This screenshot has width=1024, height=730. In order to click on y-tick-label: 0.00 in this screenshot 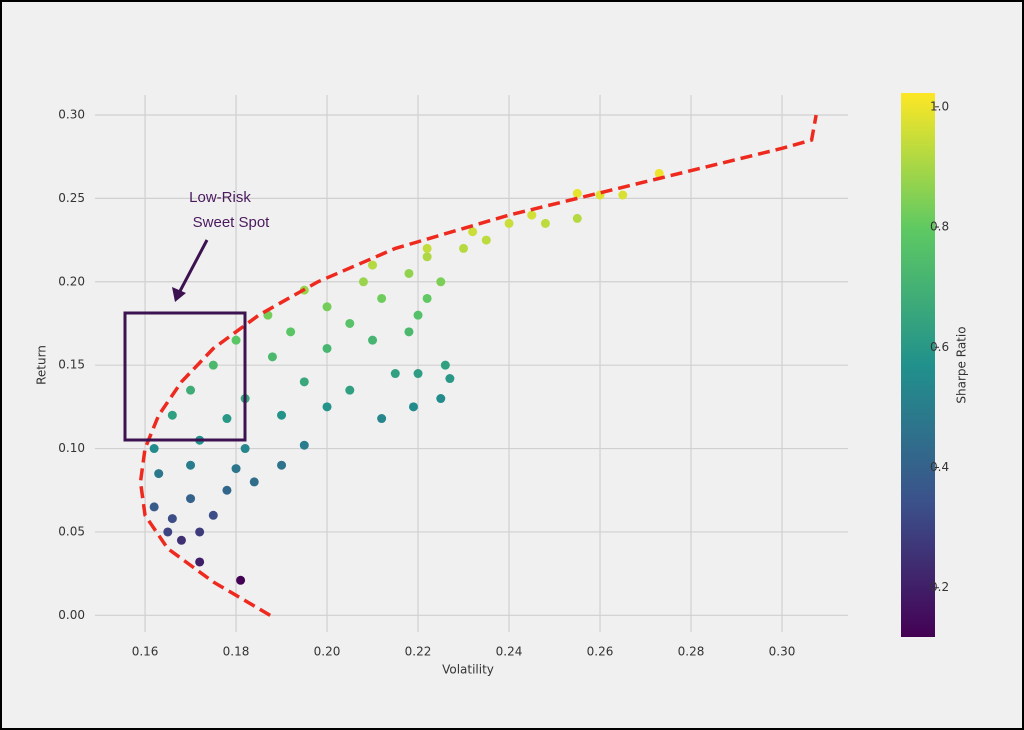, I will do `click(71, 615)`.